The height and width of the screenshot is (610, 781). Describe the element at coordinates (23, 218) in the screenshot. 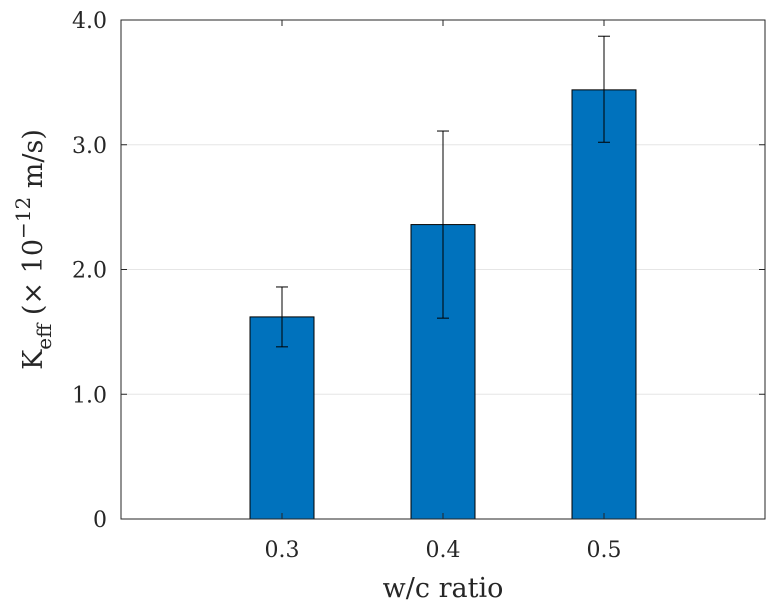

I see `y-axis-title-exponent: −12` at that location.